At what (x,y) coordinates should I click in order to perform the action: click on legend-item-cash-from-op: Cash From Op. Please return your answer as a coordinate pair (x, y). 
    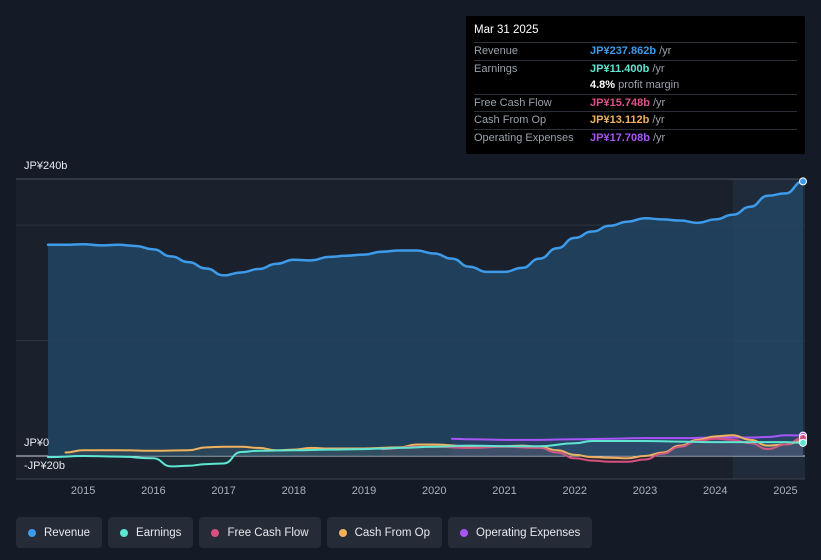
    Looking at the image, I should click on (384, 532).